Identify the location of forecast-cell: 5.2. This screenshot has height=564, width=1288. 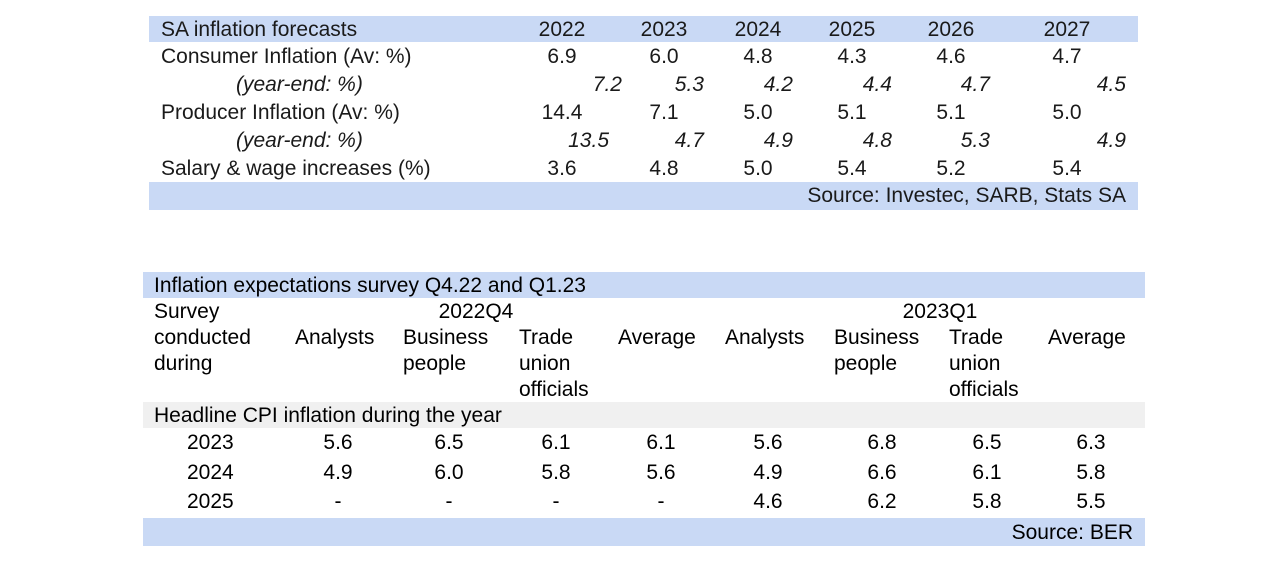
(951, 168).